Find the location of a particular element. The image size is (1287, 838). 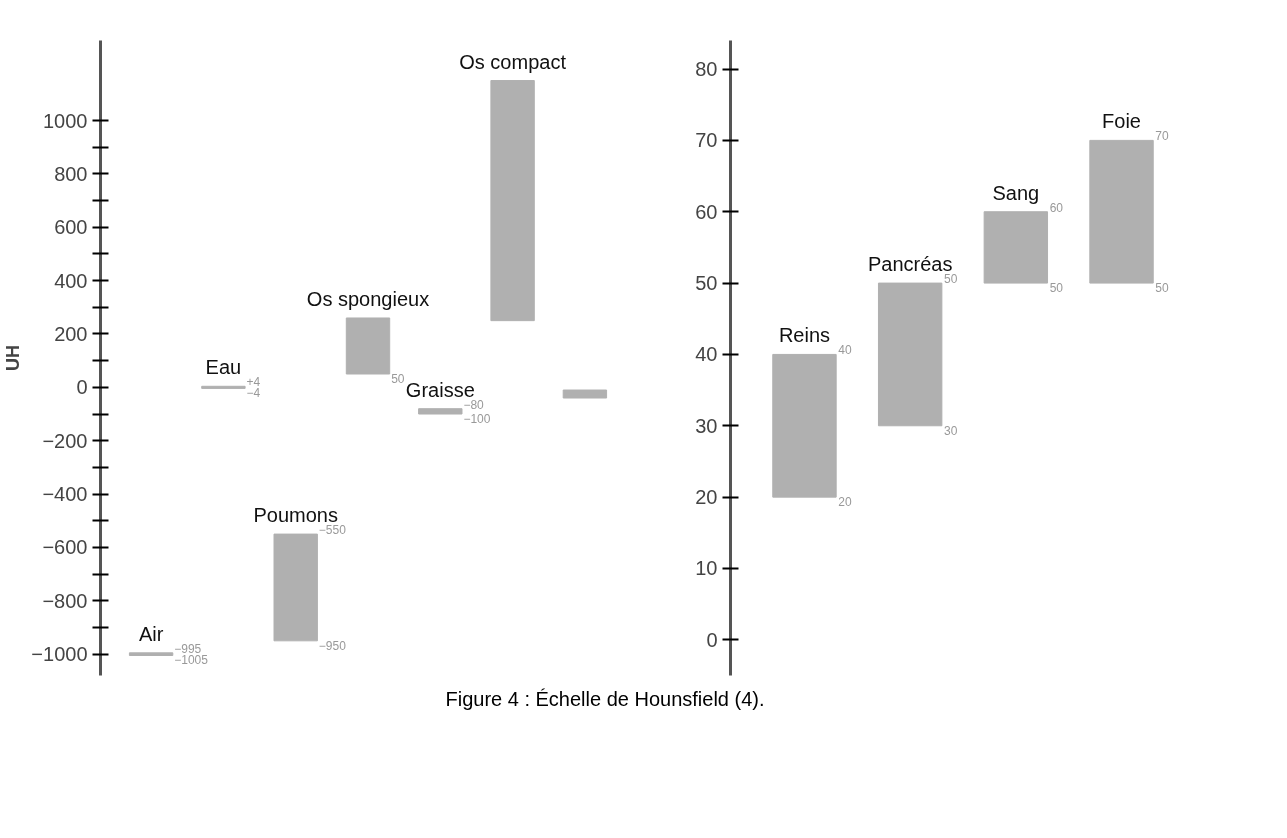

y-tick-label: 200 is located at coordinates (71, 333).